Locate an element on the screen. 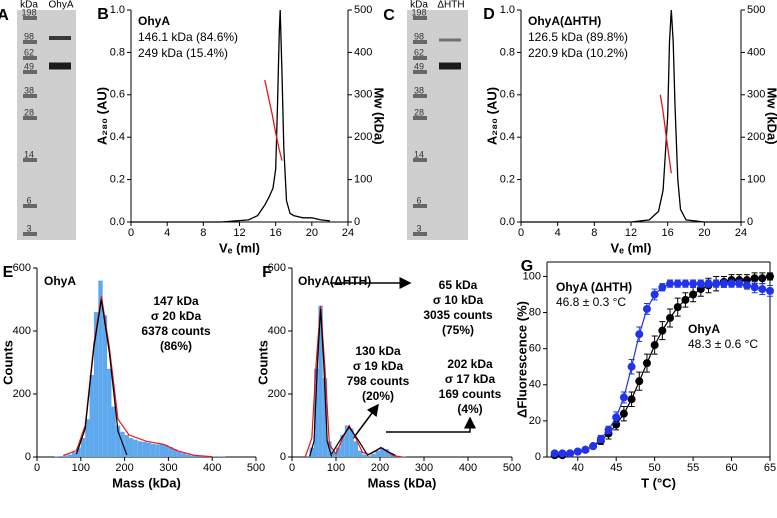  panel-letter: F is located at coordinates (267, 272).